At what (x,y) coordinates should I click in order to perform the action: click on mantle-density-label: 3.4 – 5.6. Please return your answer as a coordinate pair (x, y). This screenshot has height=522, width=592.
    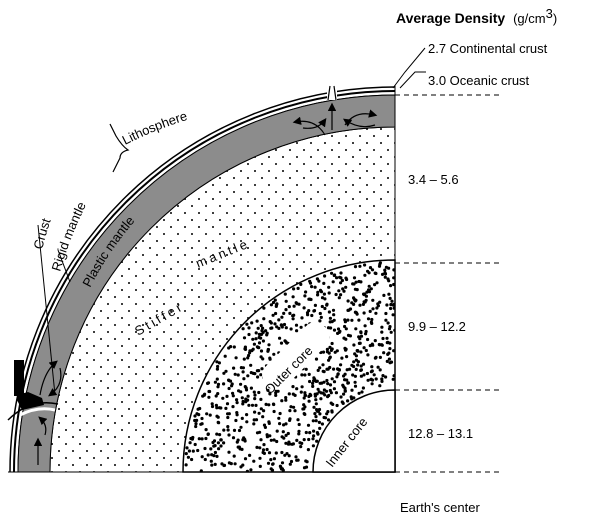
    Looking at the image, I should click on (433, 179).